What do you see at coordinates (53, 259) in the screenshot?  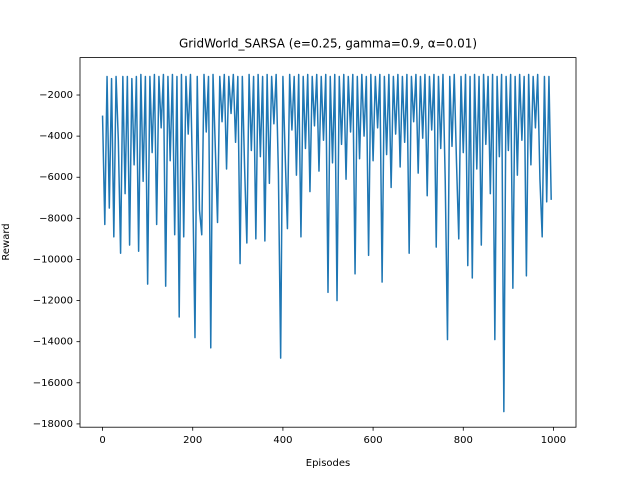 I see `y-tick-label: −10000` at bounding box center [53, 259].